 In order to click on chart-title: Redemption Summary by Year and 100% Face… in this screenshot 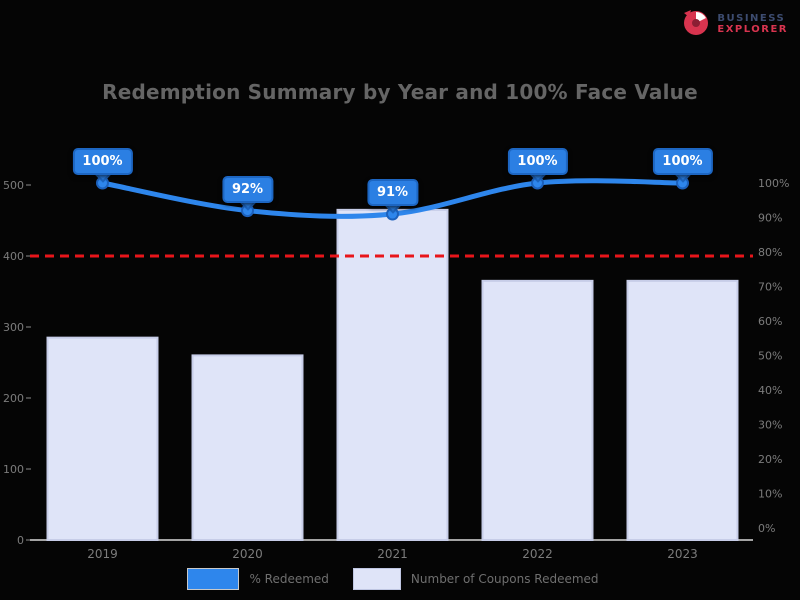, I will do `click(400, 92)`.